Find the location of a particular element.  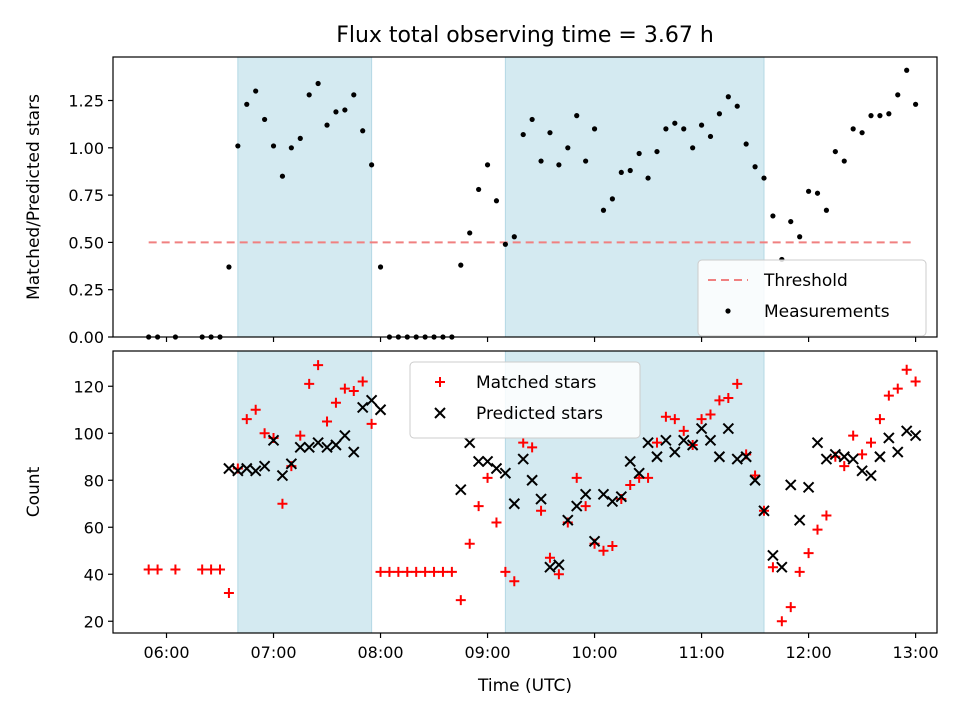

legend: Matched stars Predicted stars is located at coordinates (525, 400).